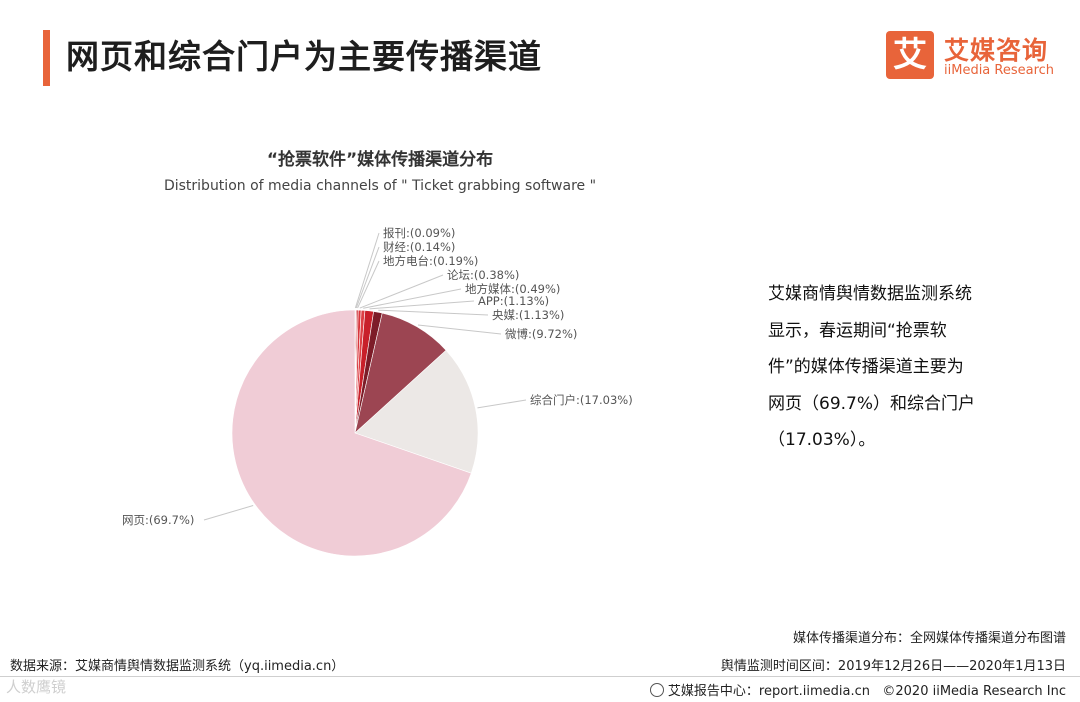 Image resolution: width=1080 pixels, height=702 pixels. What do you see at coordinates (541, 334) in the screenshot?
I see `slice-label-7: 微博:(9.72%)` at bounding box center [541, 334].